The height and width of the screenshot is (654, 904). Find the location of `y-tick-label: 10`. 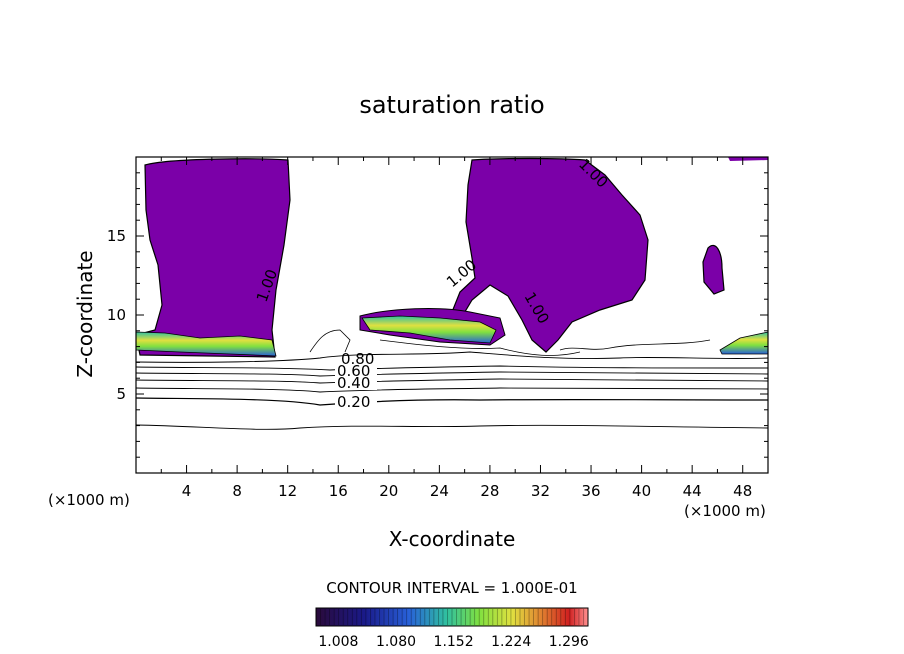

y-tick-label: 10 is located at coordinates (116, 315).